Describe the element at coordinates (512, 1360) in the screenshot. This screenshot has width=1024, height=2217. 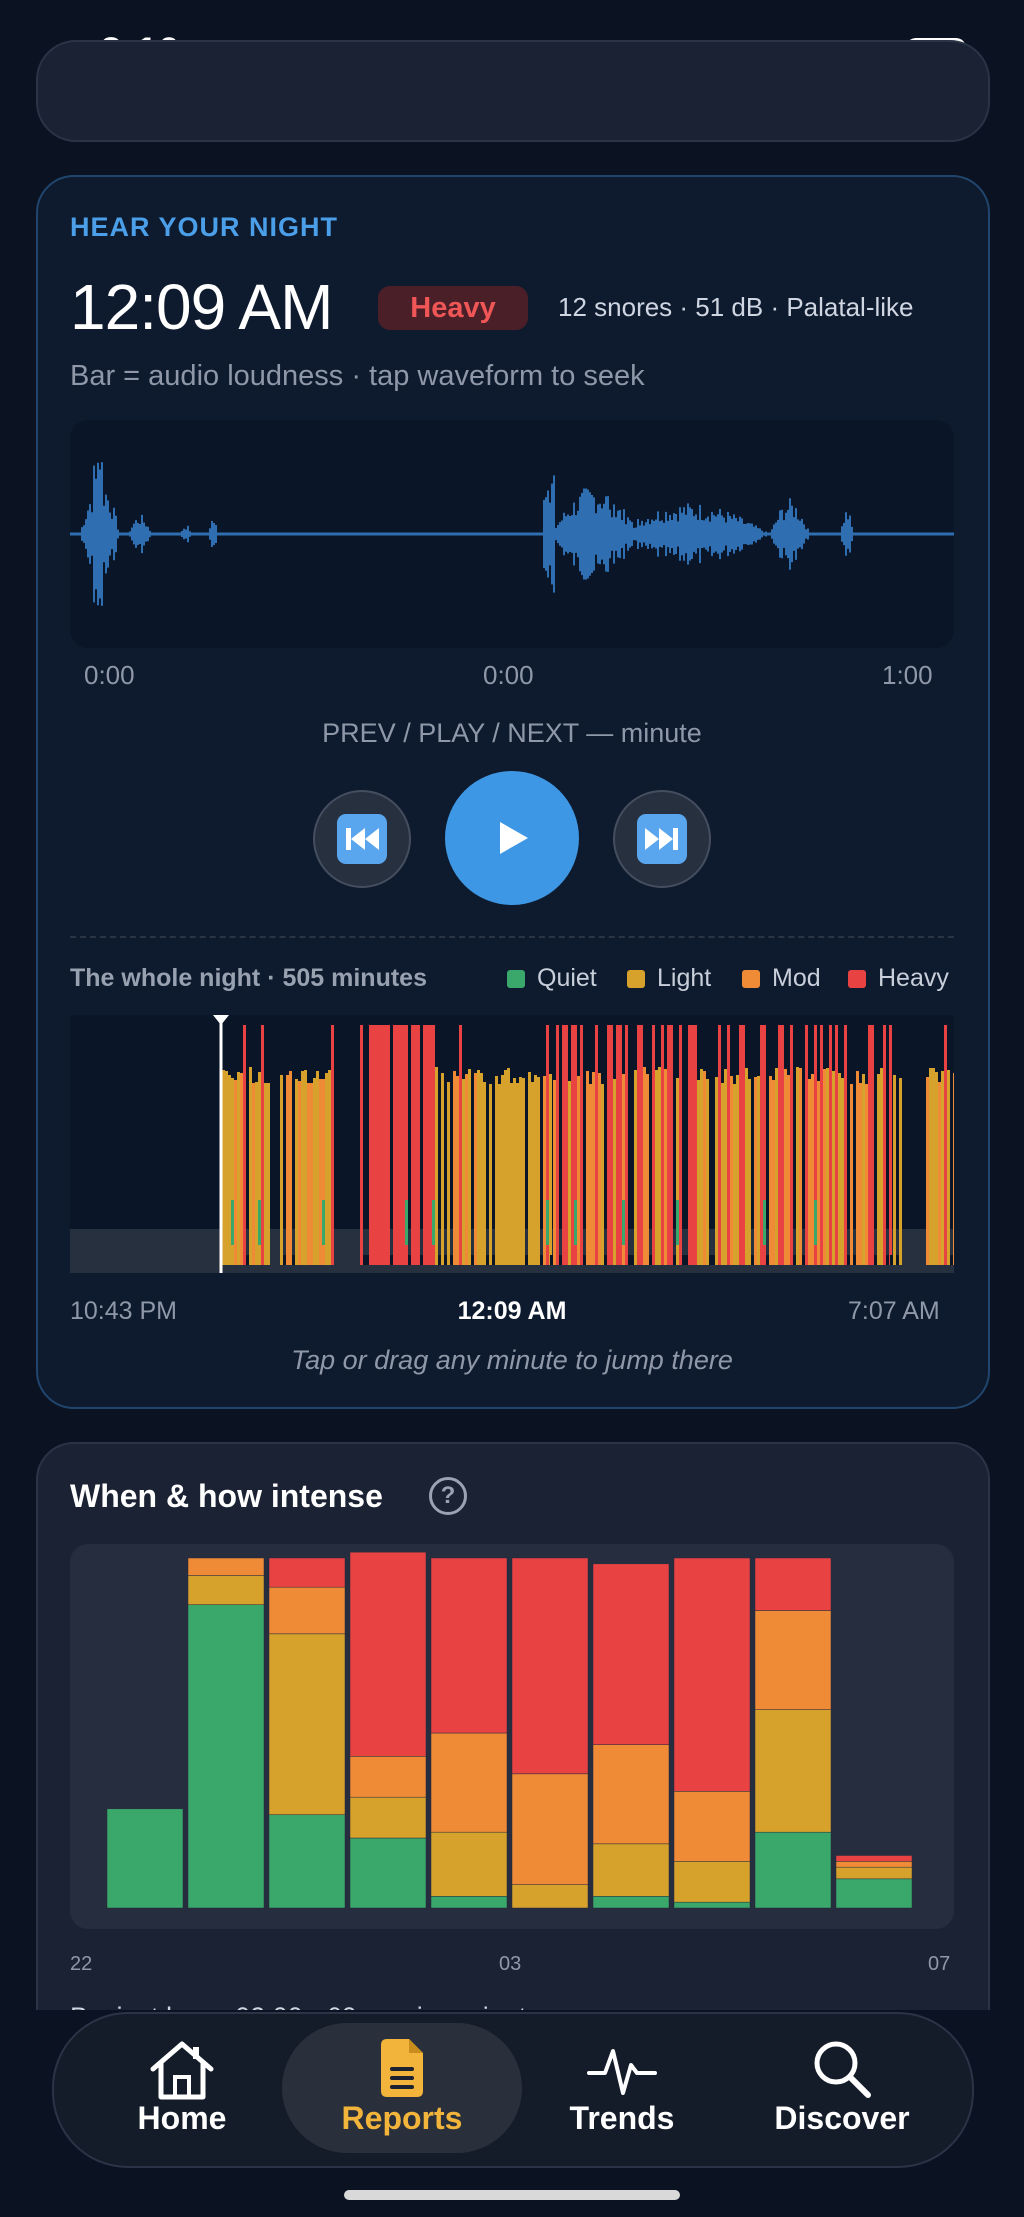
I see `timeline-hint: Tap or drag any minute to jump there` at that location.